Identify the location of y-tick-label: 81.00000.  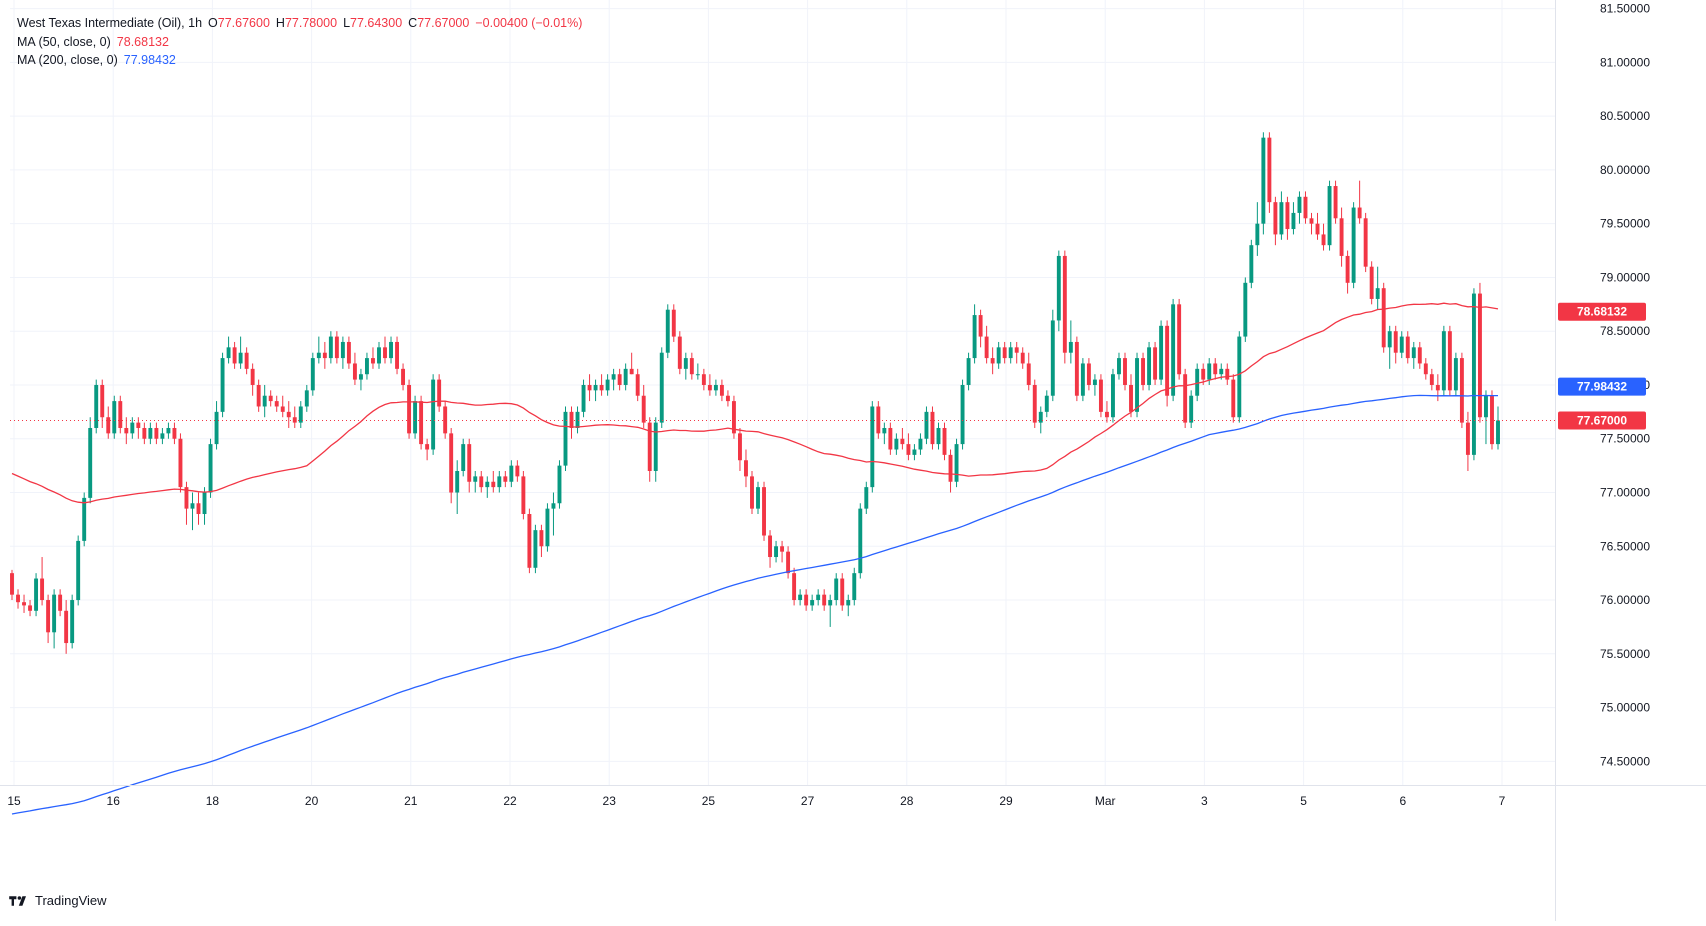
(1625, 62).